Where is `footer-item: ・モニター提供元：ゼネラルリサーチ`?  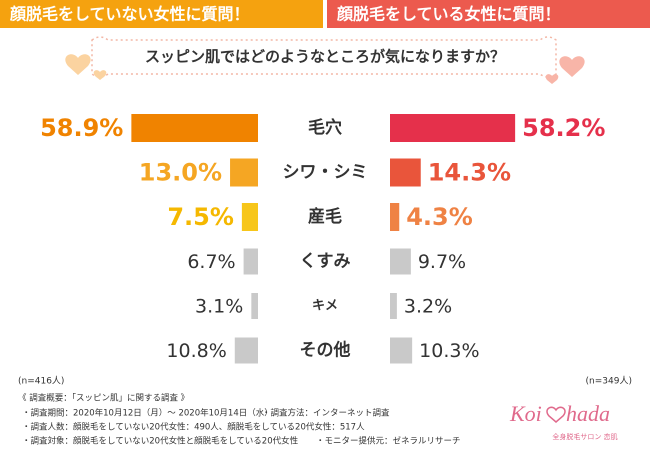
footer-item: ・モニター提供元：ゼネラルリサーチ is located at coordinates (388, 441).